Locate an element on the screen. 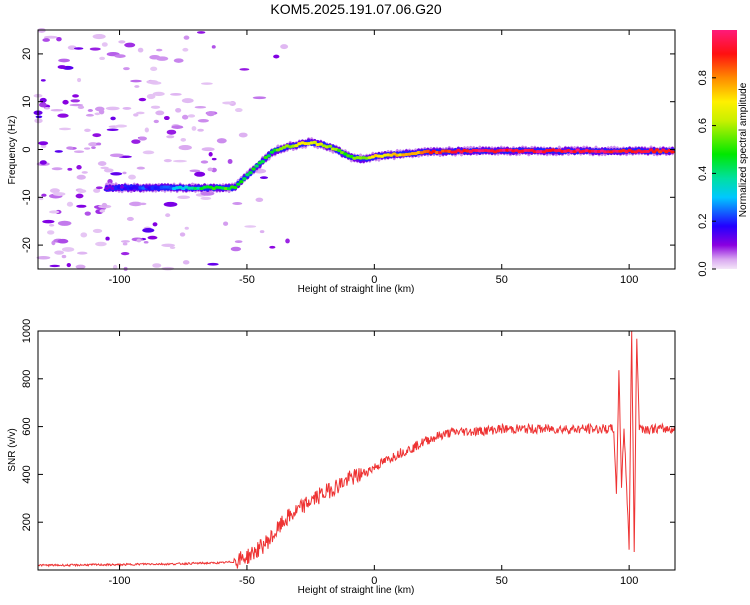 Image resolution: width=750 pixels, height=605 pixels. snr-x-tick-label: -50 is located at coordinates (247, 581).